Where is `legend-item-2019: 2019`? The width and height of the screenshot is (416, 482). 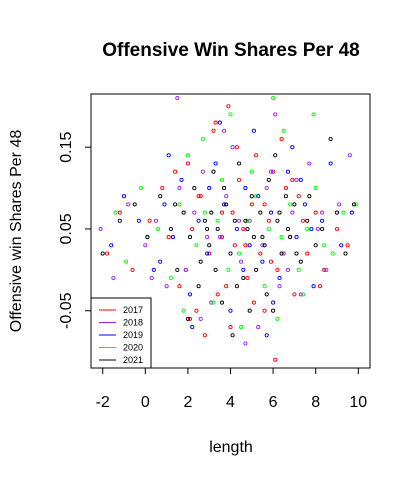 legend-item-2019: 2019 is located at coordinates (121, 335).